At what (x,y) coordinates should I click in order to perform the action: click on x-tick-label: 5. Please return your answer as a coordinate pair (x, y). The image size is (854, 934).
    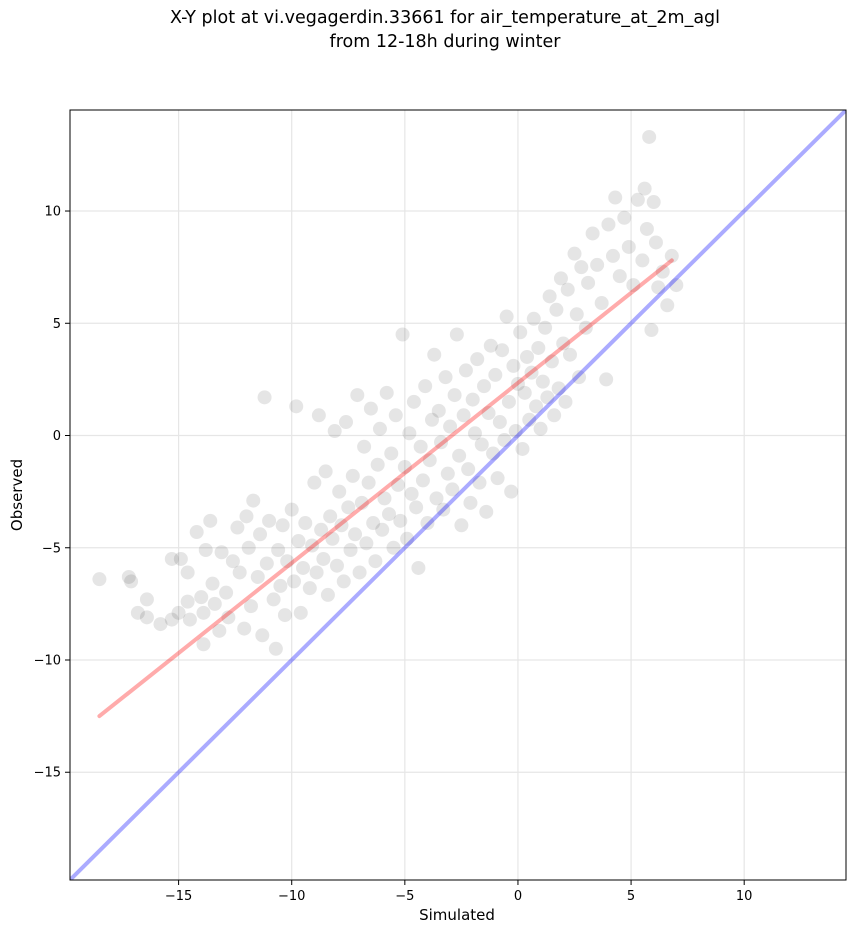
    Looking at the image, I should click on (631, 896).